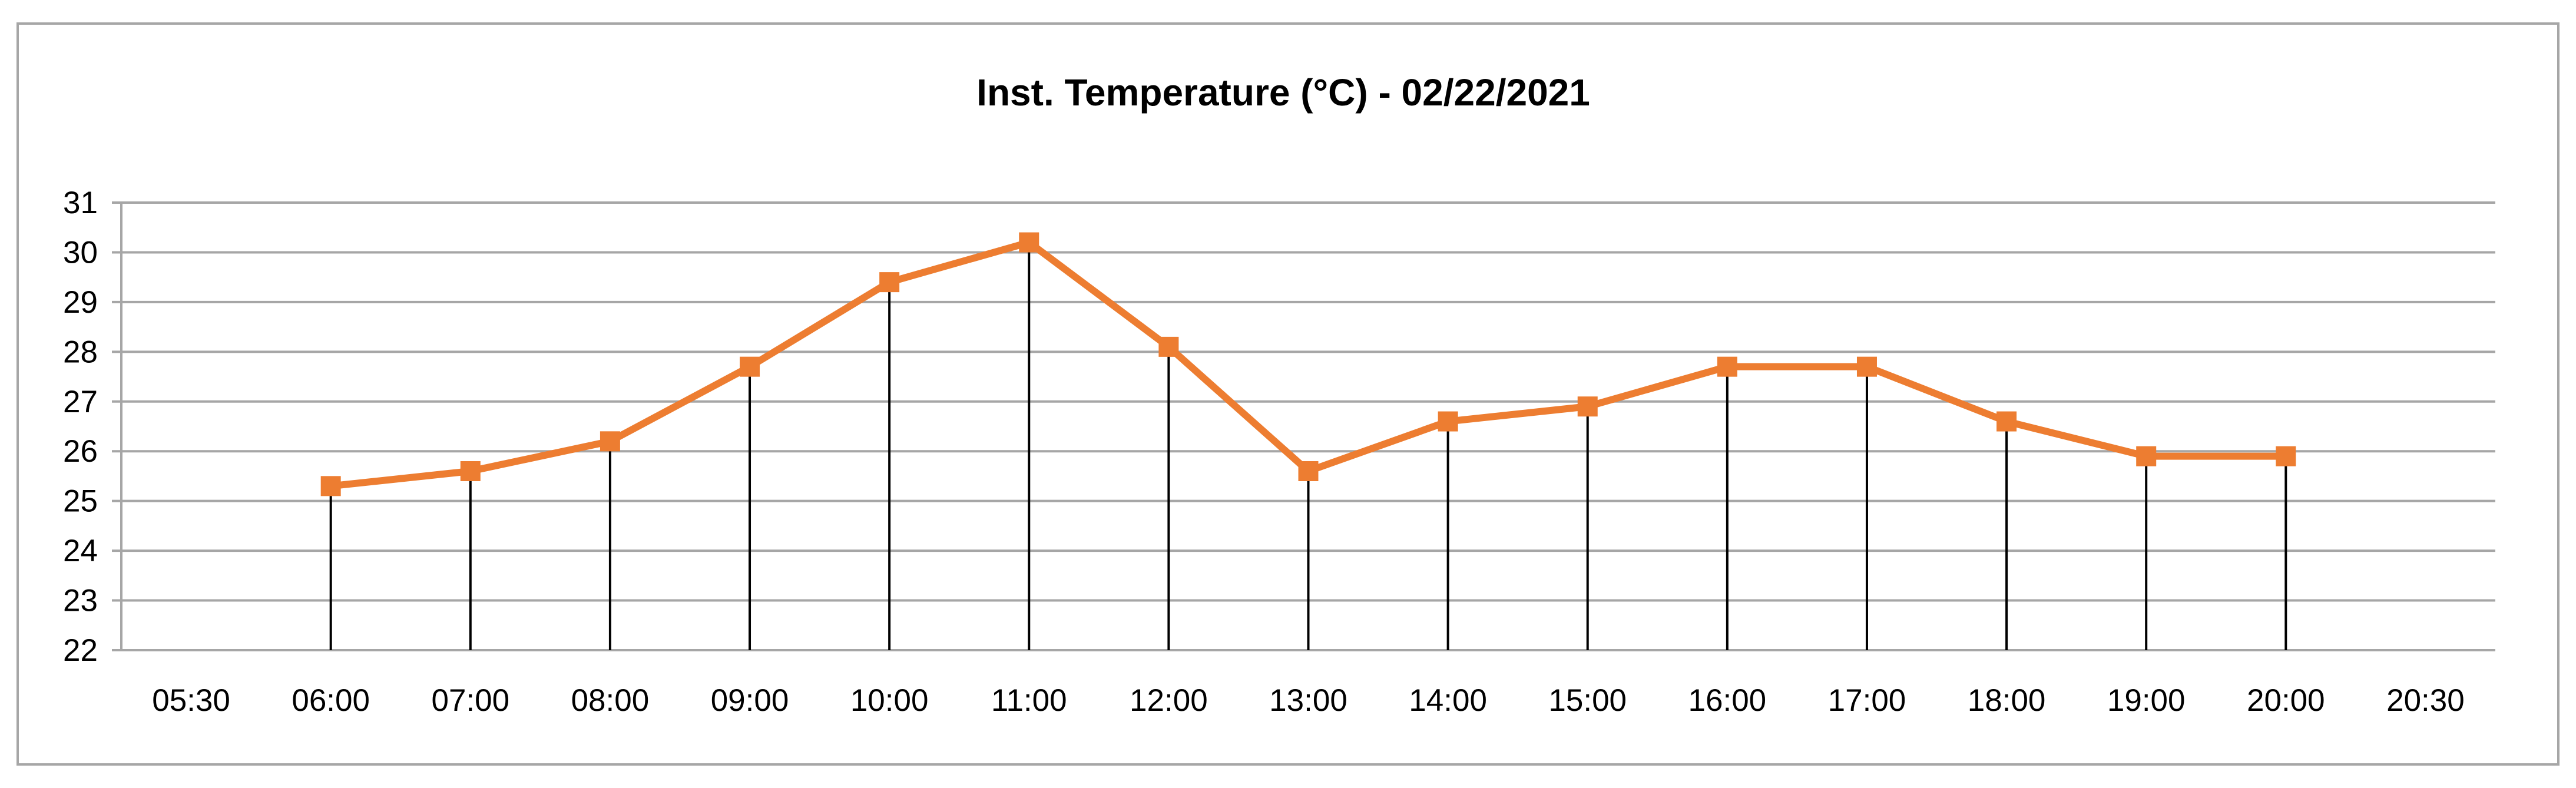 This screenshot has width=2576, height=788. Describe the element at coordinates (1283, 92) in the screenshot. I see `chart-title: Inst. Temperature (°C) - 02/22/2021` at that location.